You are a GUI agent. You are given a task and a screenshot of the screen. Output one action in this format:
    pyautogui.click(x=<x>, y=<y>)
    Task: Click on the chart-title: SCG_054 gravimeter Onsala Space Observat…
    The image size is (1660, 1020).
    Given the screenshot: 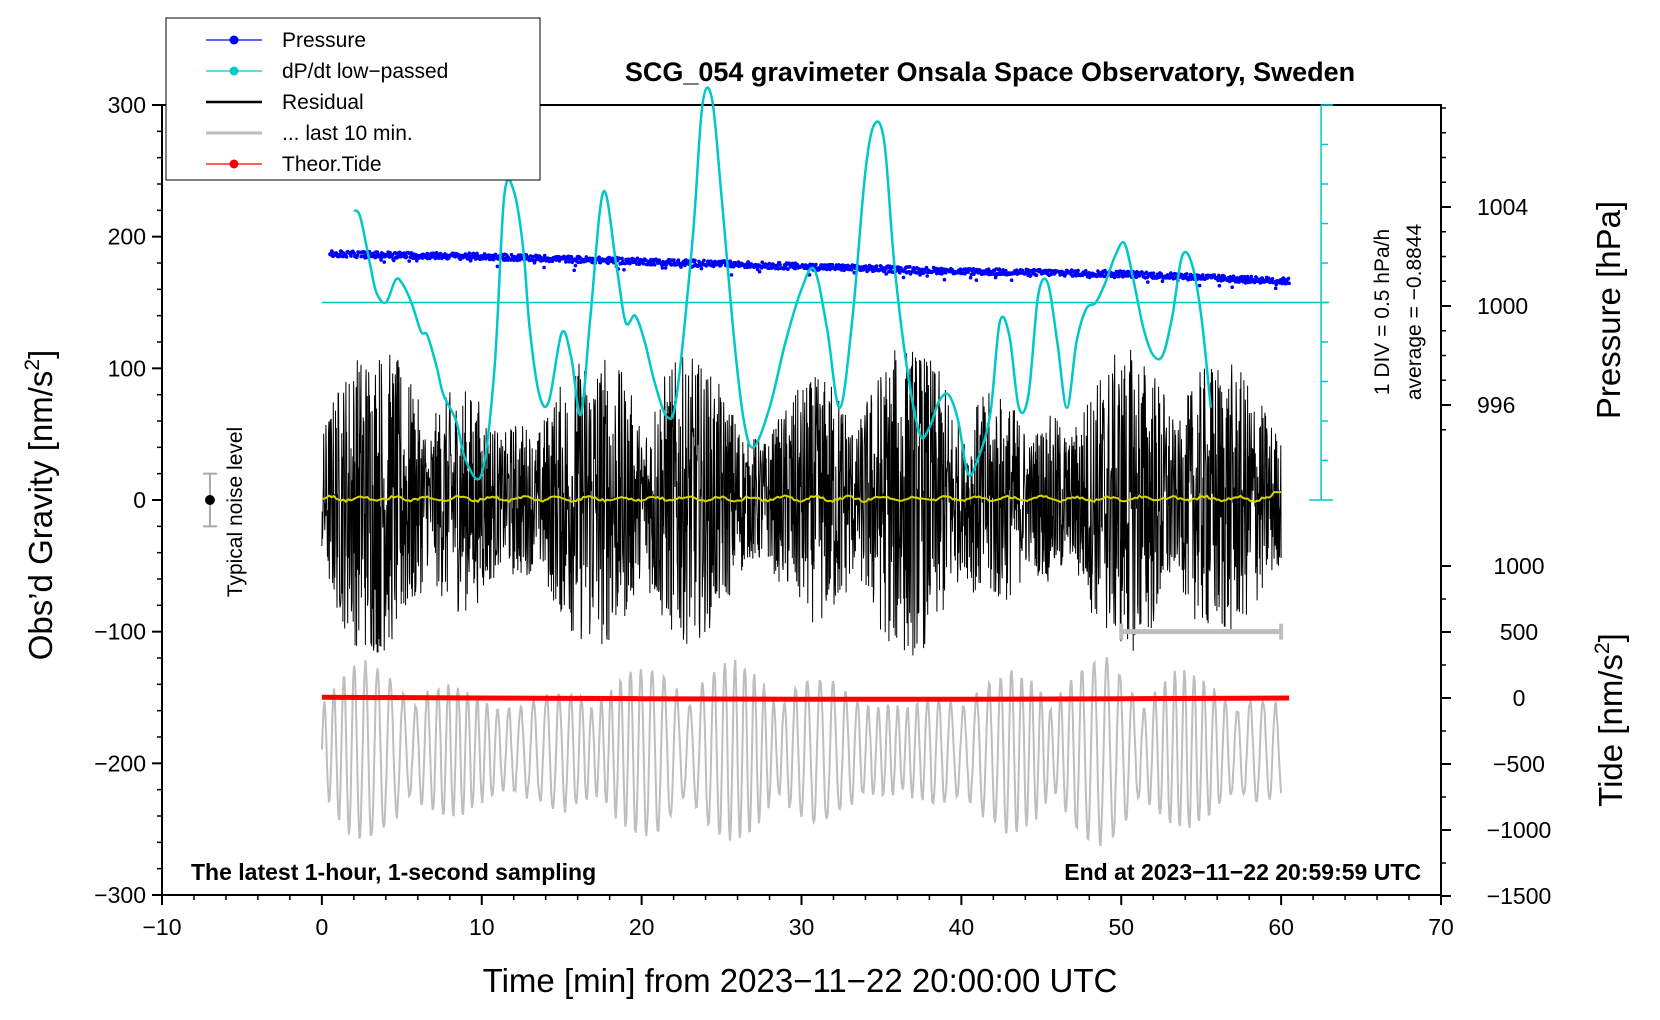 What is the action you would take?
    pyautogui.click(x=990, y=72)
    